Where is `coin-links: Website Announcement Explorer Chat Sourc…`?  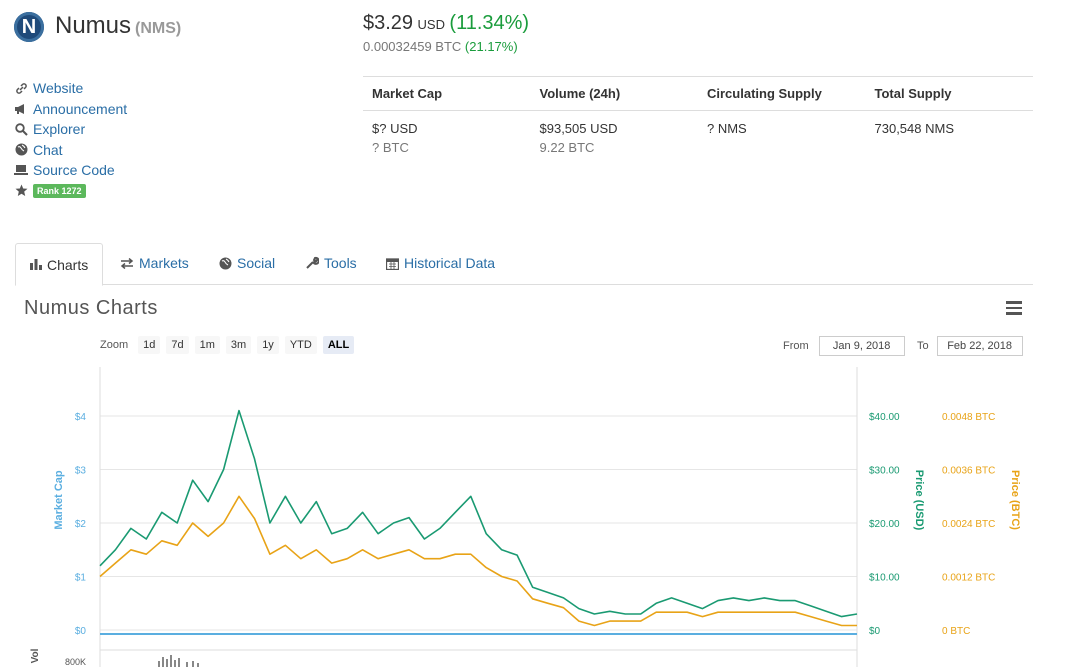
coin-links: Website Announcement Explorer Chat Sourc… is located at coordinates (70, 139).